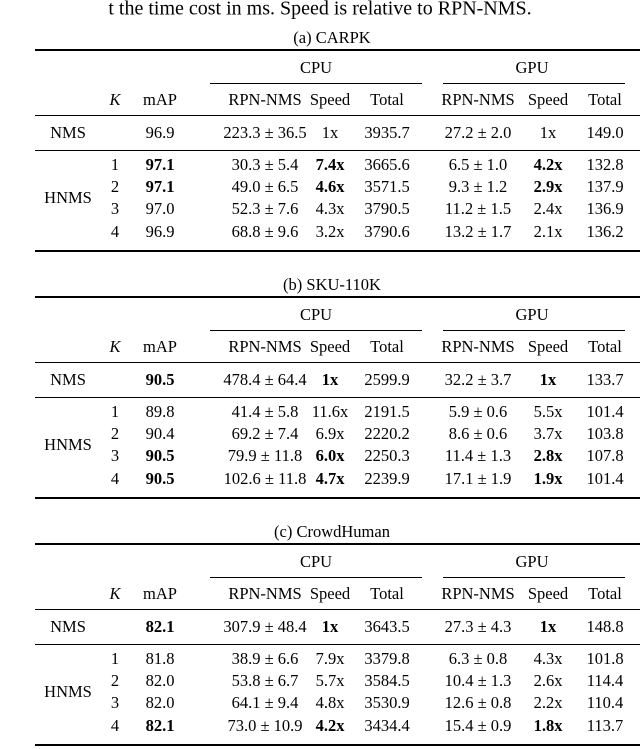 The height and width of the screenshot is (749, 640). Describe the element at coordinates (605, 231) in the screenshot. I see `cell: 136.2` at that location.